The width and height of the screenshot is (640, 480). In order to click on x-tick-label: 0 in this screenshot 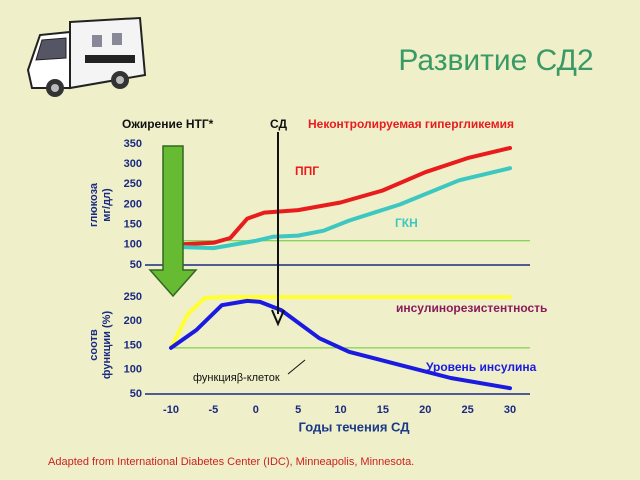, I will do `click(256, 410)`.